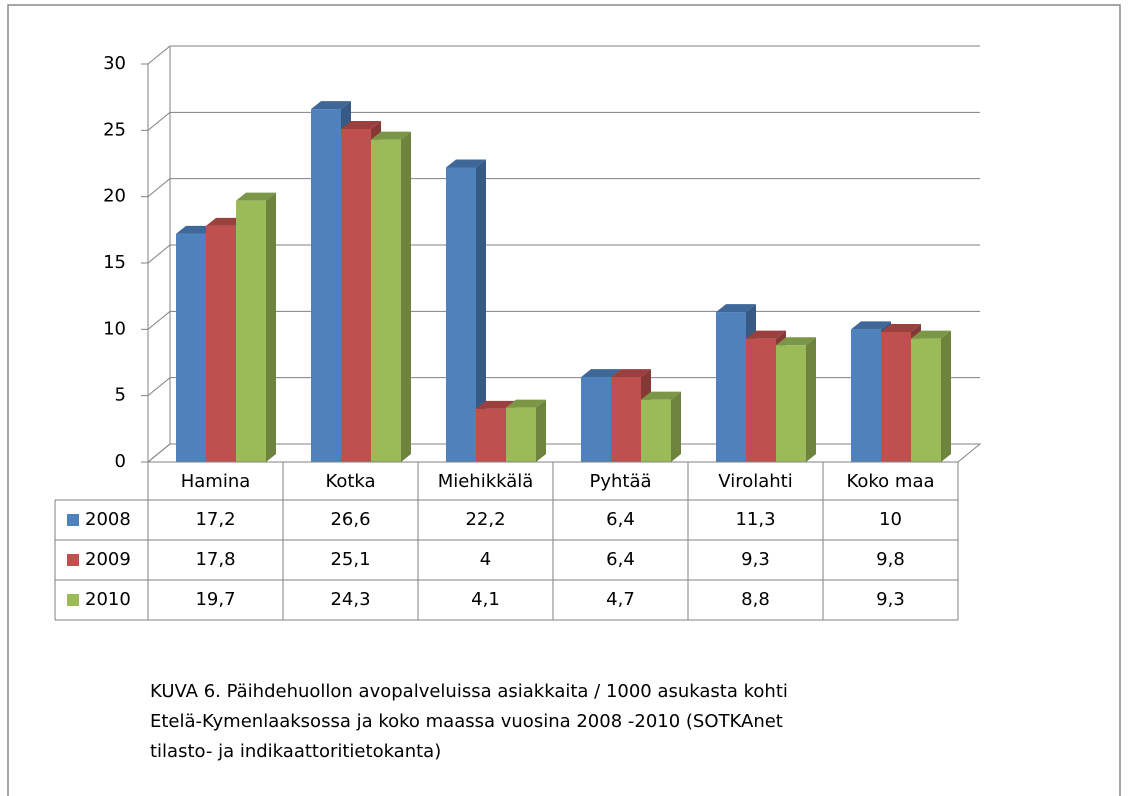 The height and width of the screenshot is (796, 1128). Describe the element at coordinates (215, 559) in the screenshot. I see `table-value: 17,8` at that location.